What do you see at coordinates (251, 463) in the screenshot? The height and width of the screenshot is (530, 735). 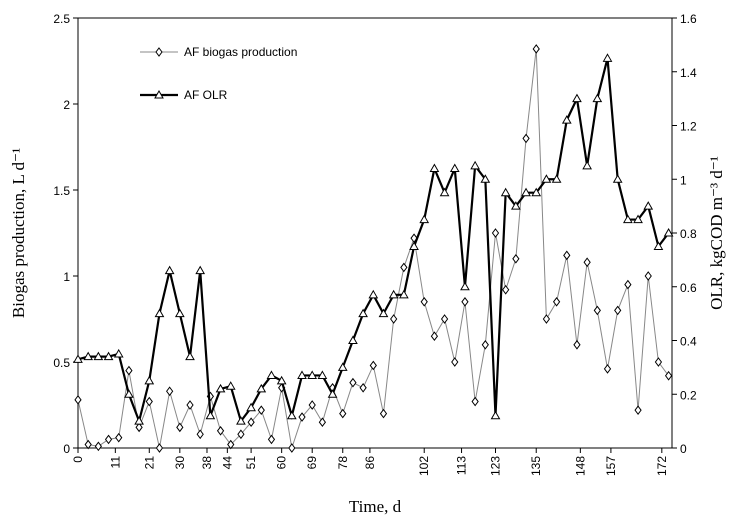 I see `x-tick-label: 51` at bounding box center [251, 463].